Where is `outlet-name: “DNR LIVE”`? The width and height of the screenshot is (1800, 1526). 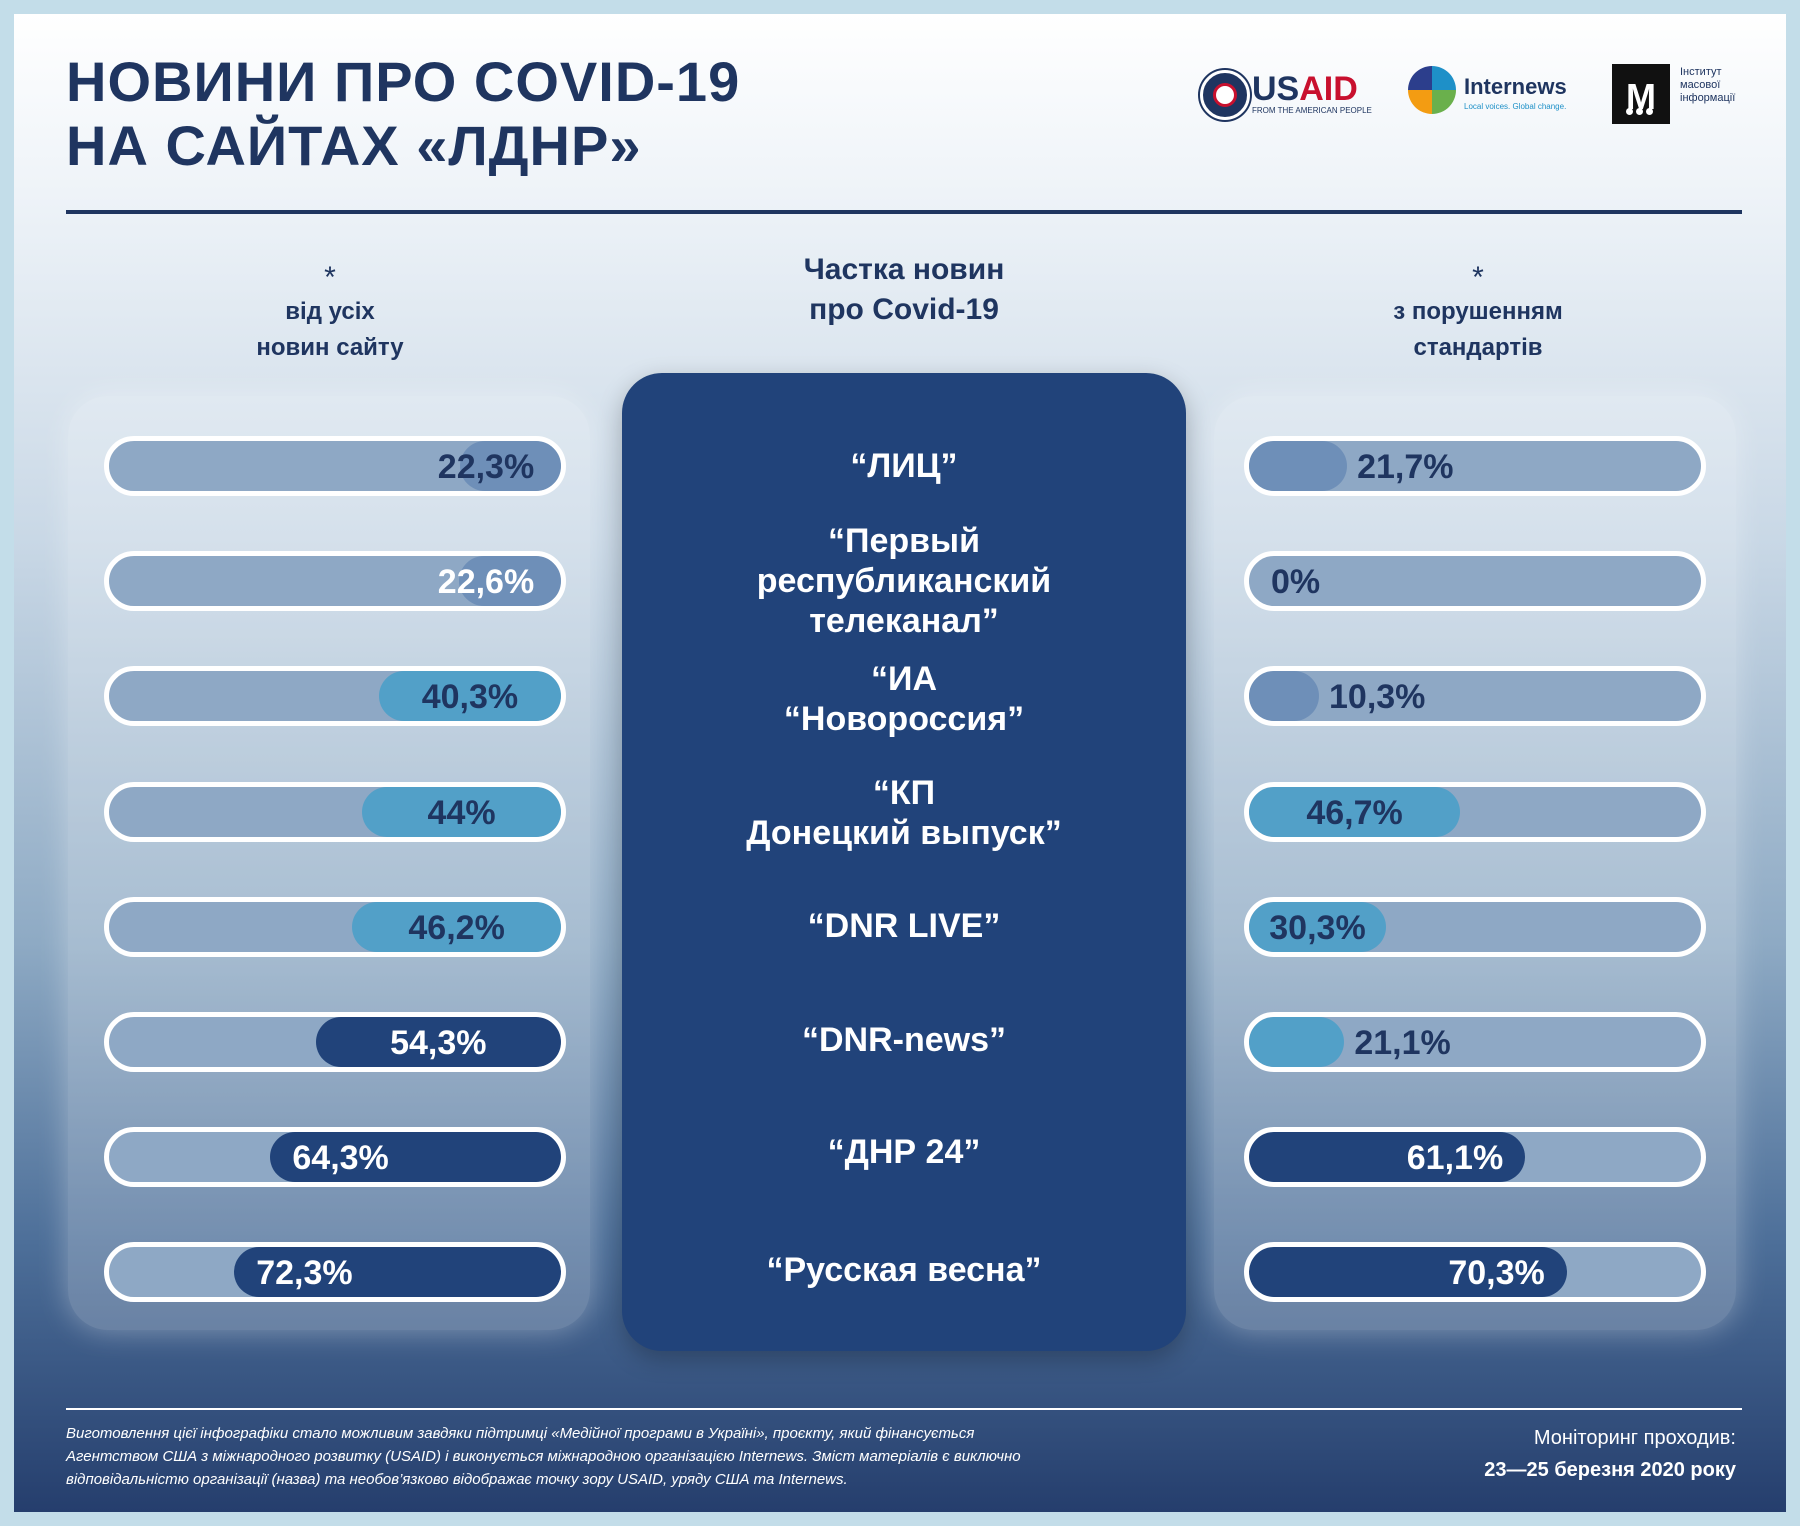 outlet-name: “DNR LIVE” is located at coordinates (904, 926).